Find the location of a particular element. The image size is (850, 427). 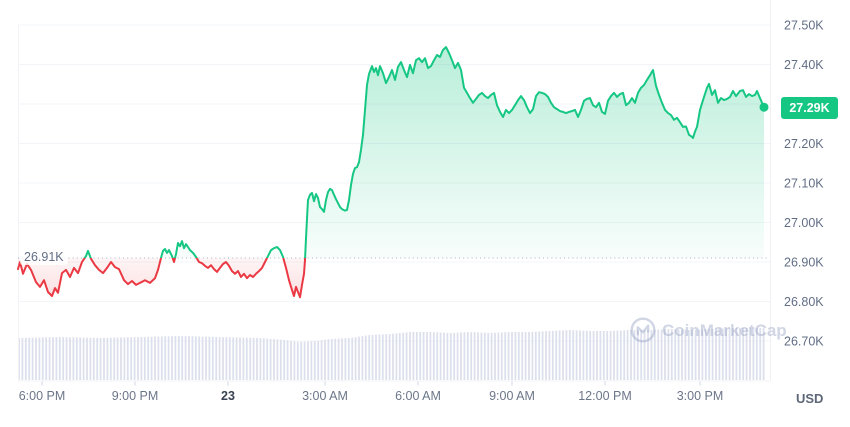

latest-price-dot is located at coordinates (764, 107).